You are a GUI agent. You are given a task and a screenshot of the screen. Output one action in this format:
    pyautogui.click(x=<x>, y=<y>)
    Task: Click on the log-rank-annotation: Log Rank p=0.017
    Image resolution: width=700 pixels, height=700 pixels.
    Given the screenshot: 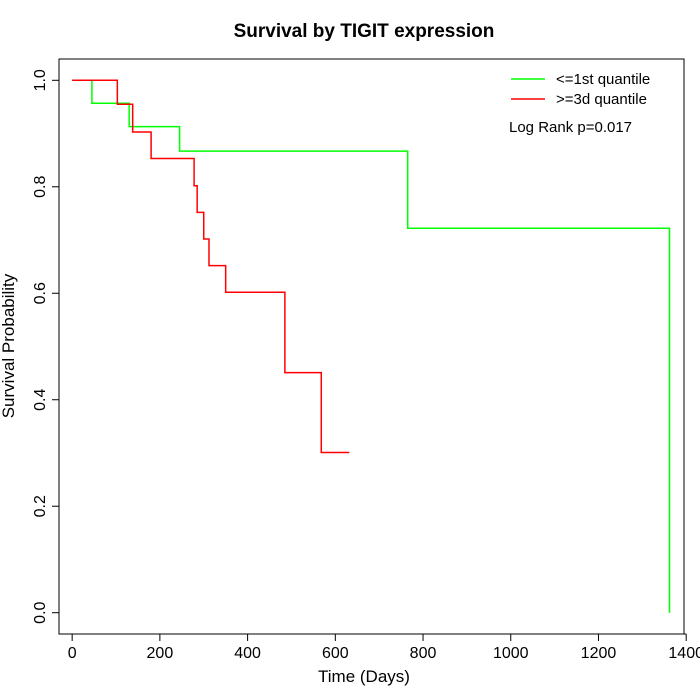 What is the action you would take?
    pyautogui.click(x=570, y=127)
    